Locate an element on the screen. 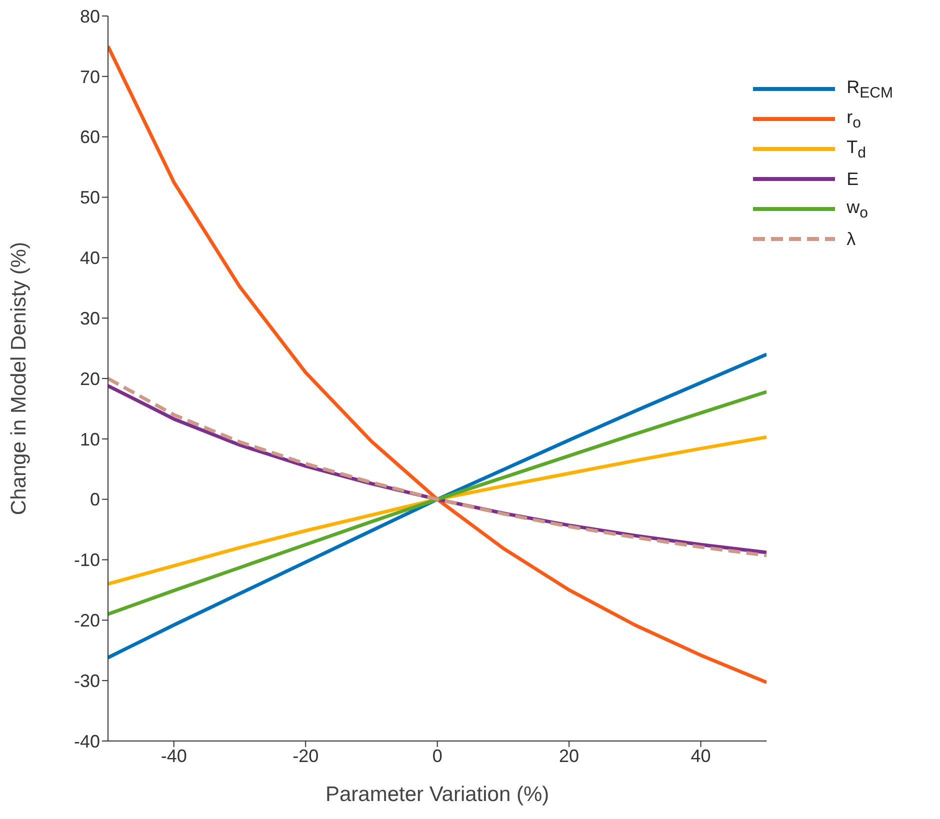  y-tick-label: 30 is located at coordinates (90, 318).